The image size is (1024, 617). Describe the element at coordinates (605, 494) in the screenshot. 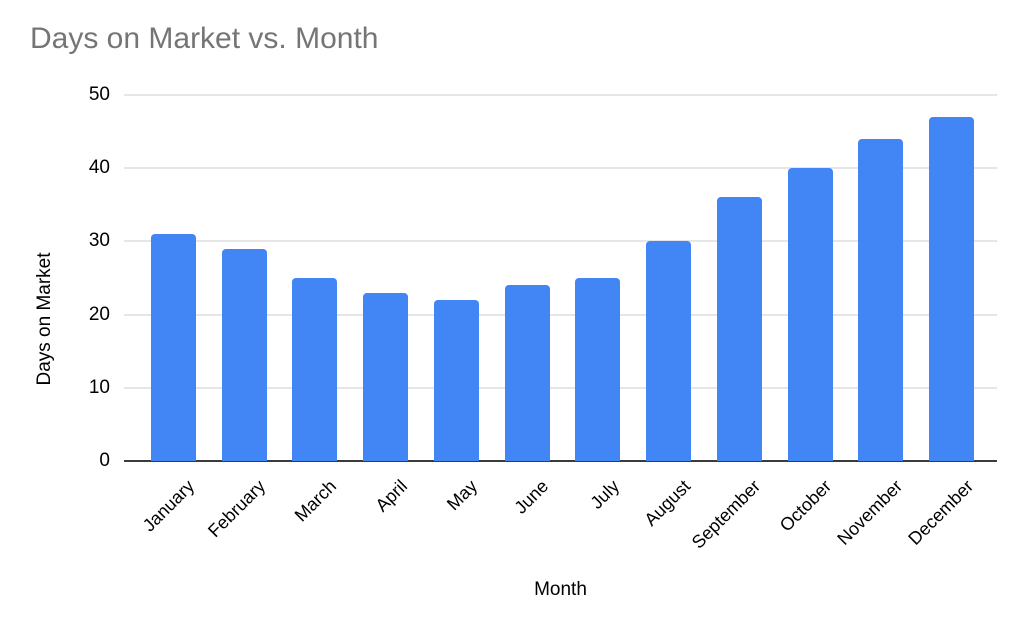

I see `x-tick-label-july: July` at that location.